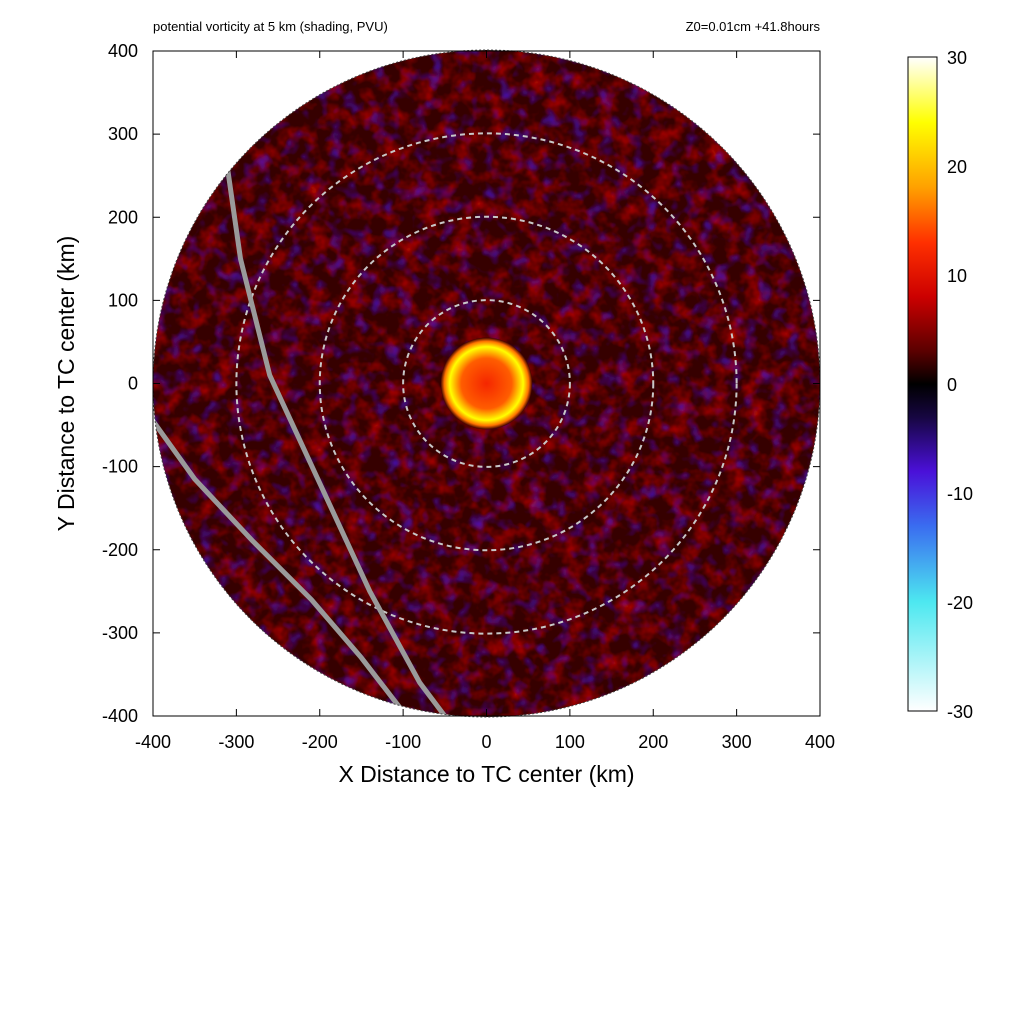 The image size is (1024, 1024). What do you see at coordinates (957, 167) in the screenshot?
I see `colorbar-tick-label: 20` at bounding box center [957, 167].